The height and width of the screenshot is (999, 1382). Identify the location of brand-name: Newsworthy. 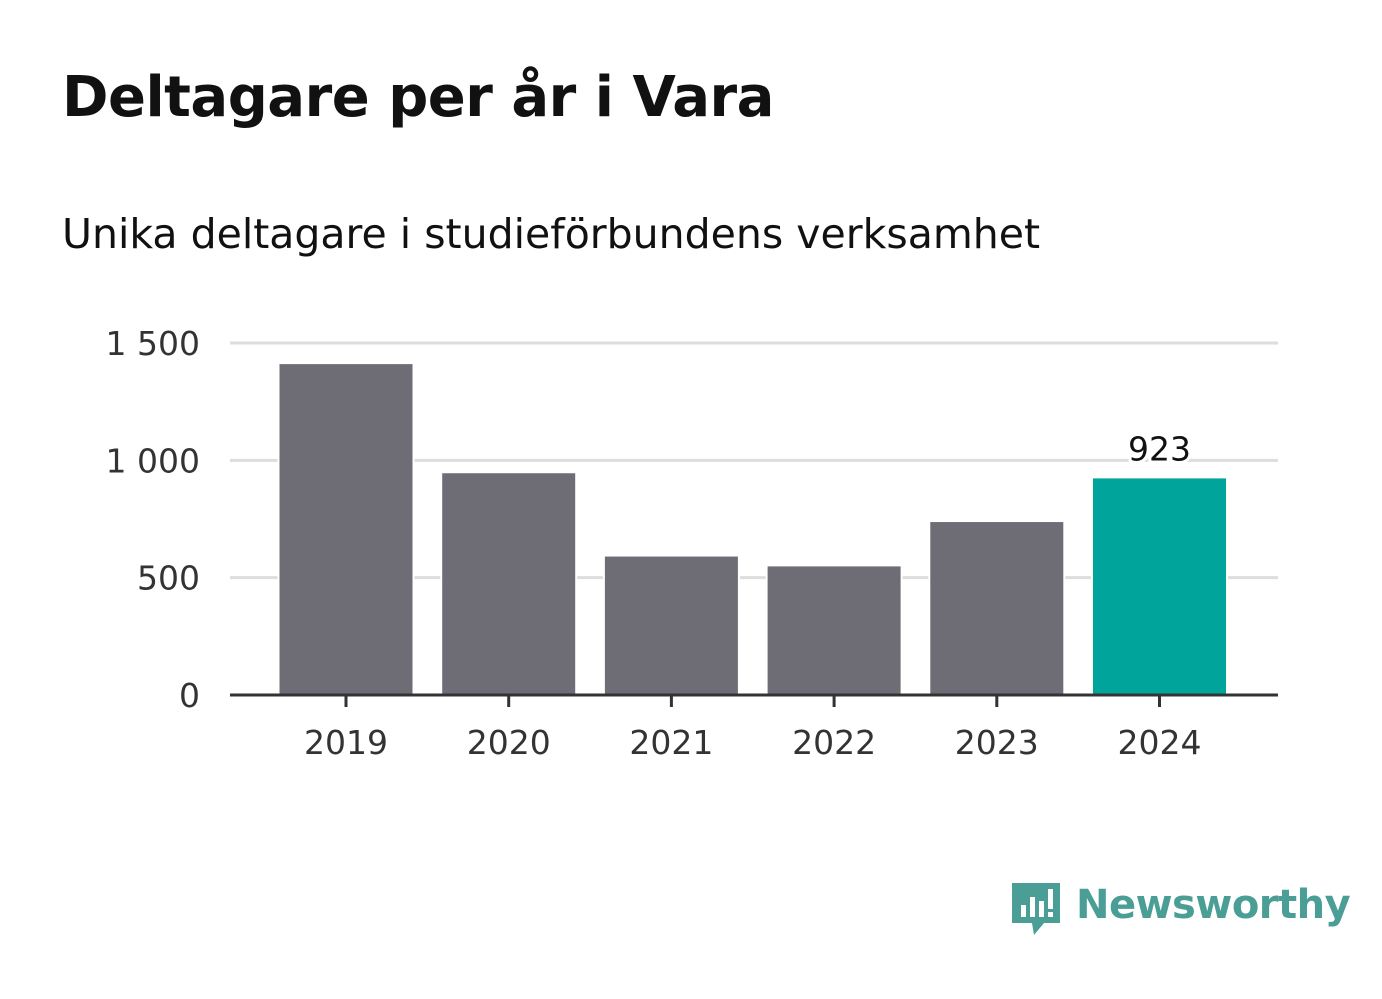
(1213, 905).